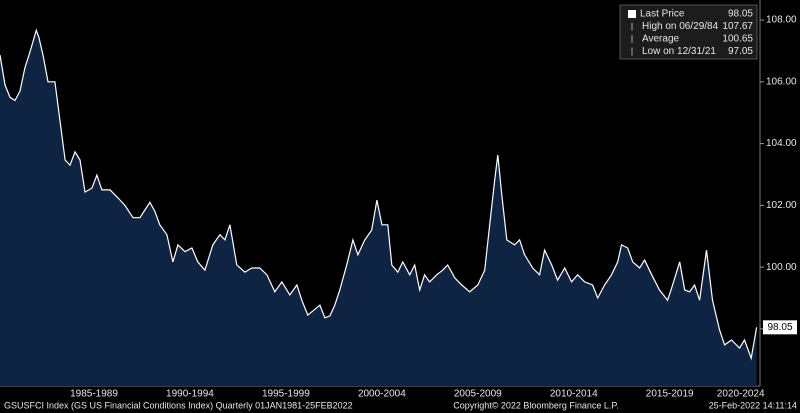 This screenshot has height=413, width=800. Describe the element at coordinates (286, 394) in the screenshot. I see `x-tick-label: 1995-1999` at that location.